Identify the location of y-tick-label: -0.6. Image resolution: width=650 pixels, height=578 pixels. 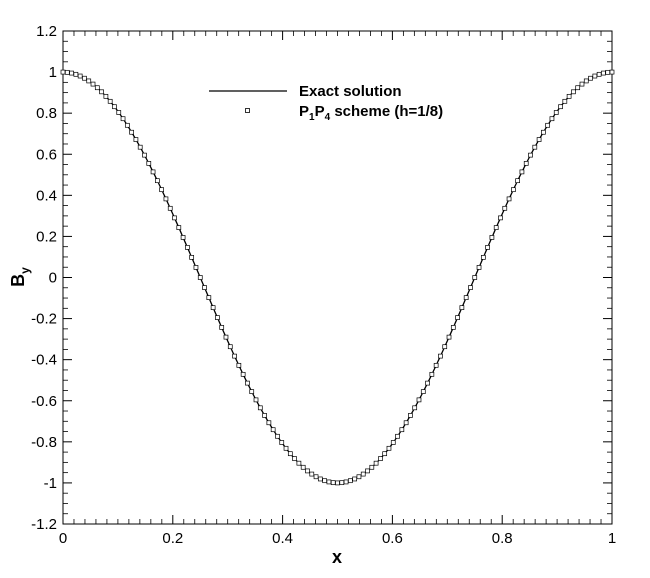
(44, 401).